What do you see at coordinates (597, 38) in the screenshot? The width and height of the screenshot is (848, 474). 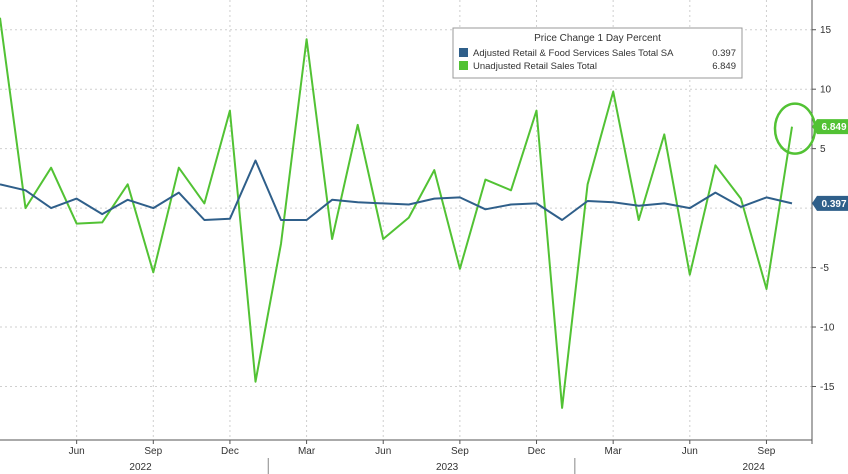 I see `legend-title: Price Change 1 Day Percent` at bounding box center [597, 38].